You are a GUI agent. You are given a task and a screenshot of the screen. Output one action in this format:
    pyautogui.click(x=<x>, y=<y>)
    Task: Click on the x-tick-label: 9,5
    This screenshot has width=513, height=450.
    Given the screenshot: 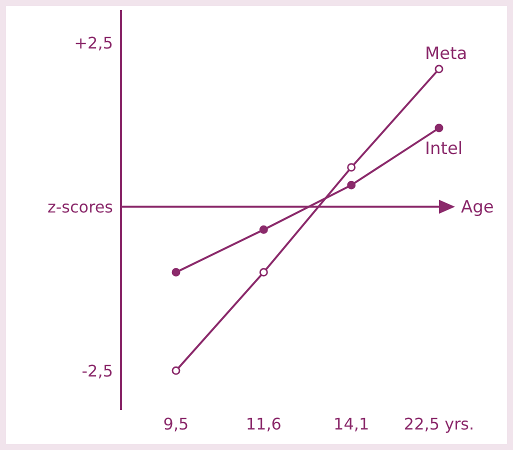 What is the action you would take?
    pyautogui.click(x=176, y=424)
    